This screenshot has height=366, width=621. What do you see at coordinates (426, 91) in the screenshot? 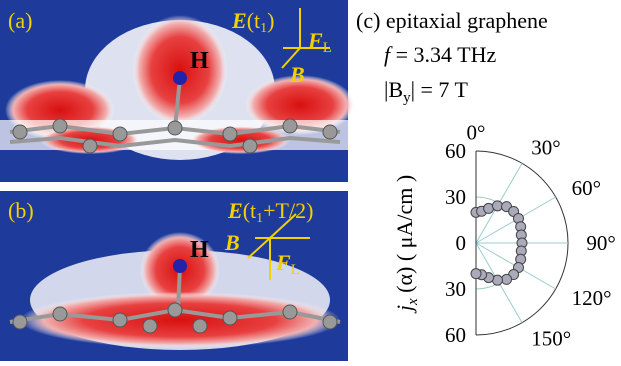
I see `magnetic-field: |By| = 7 T` at bounding box center [426, 91].